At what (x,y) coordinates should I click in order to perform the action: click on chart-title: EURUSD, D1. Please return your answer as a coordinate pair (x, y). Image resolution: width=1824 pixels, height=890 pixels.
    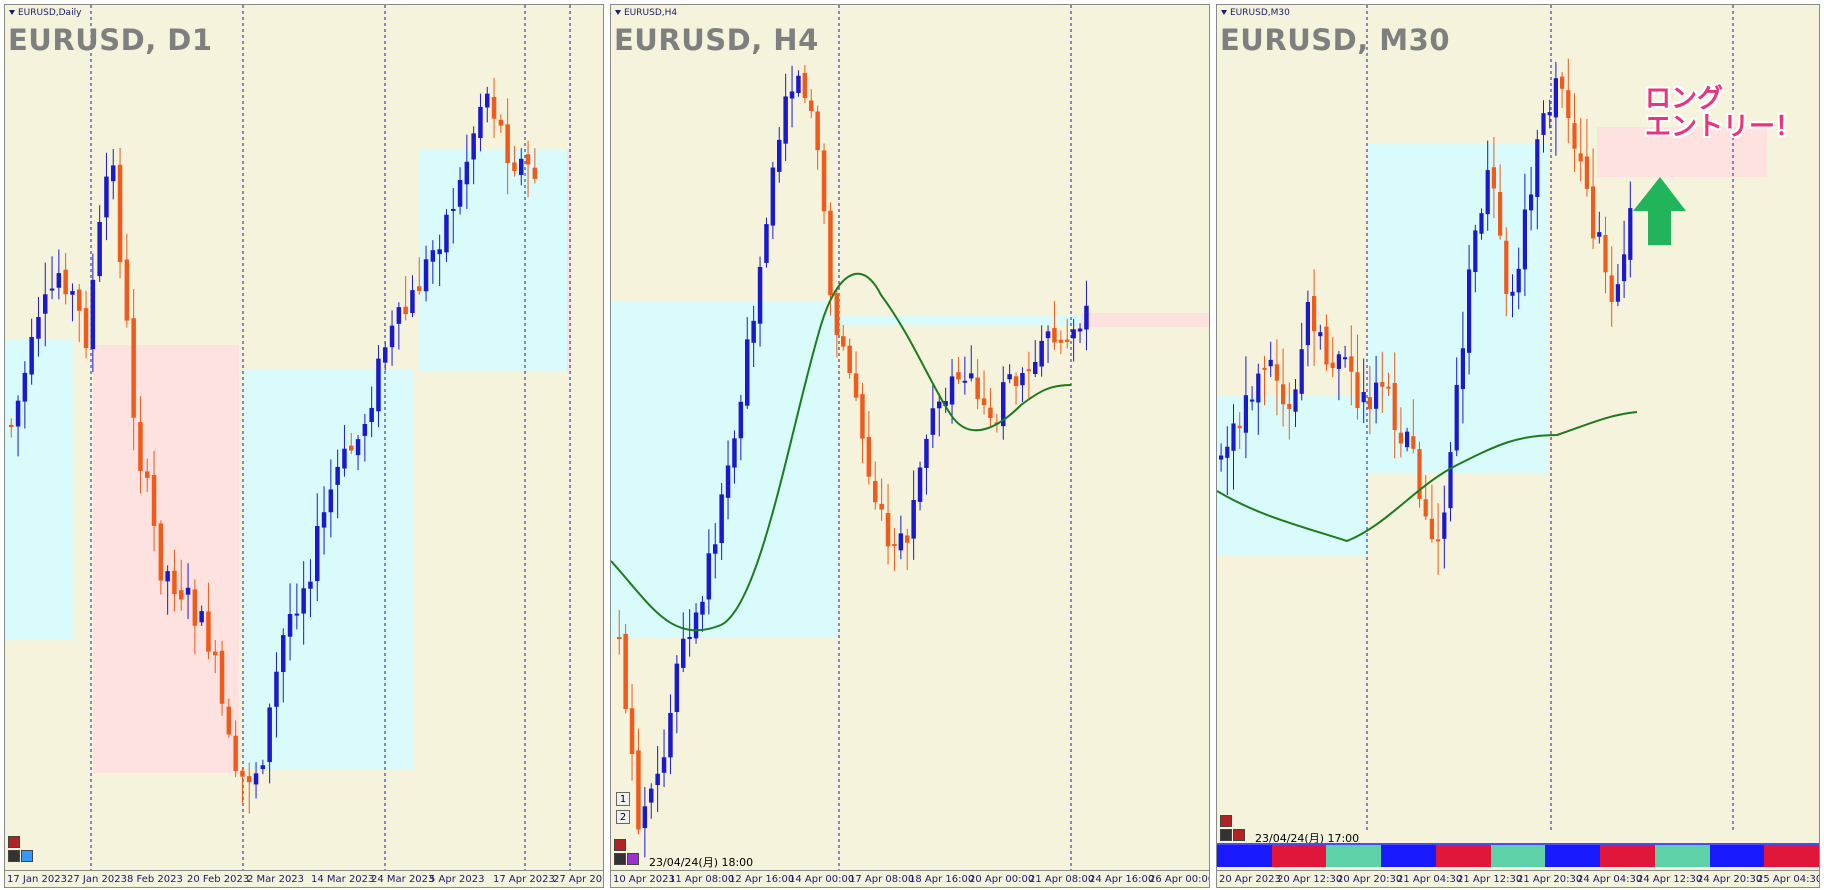
    Looking at the image, I should click on (110, 40).